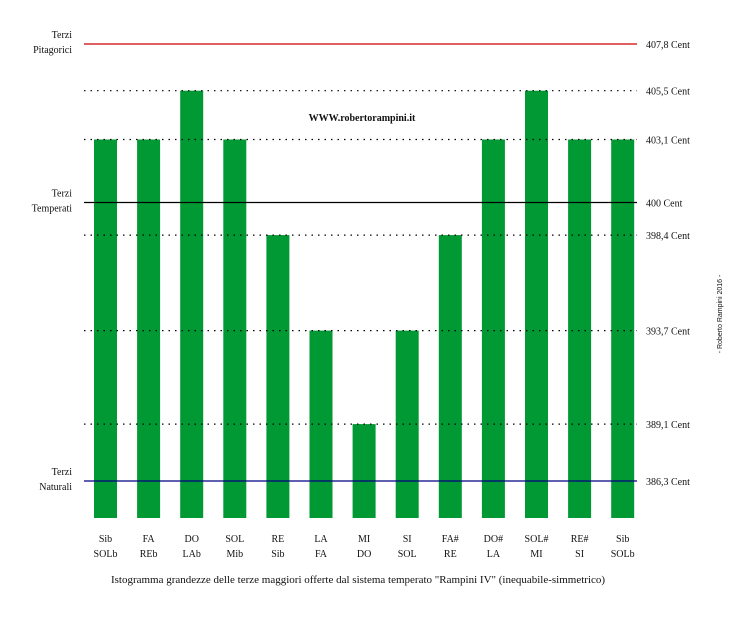  What do you see at coordinates (668, 236) in the screenshot?
I see `reference-line-label: 398,4 Cent` at bounding box center [668, 236].